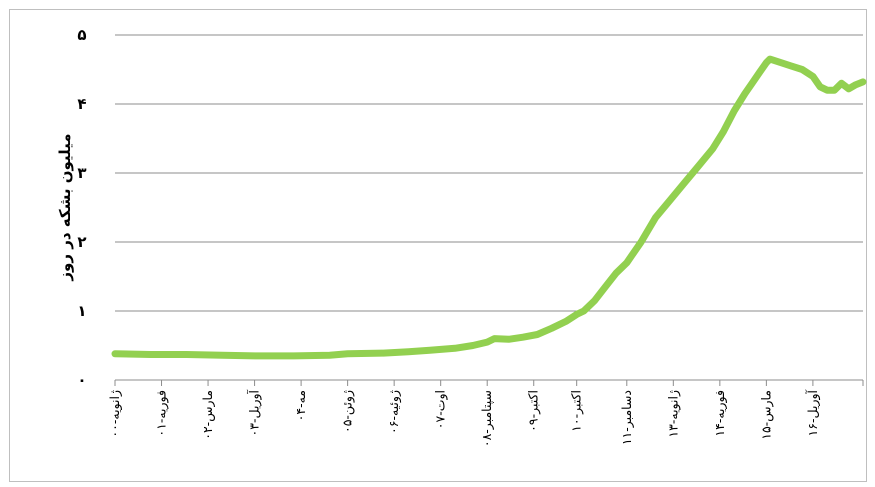  I want to click on x-tick-label: ژانویه-٠٠, so click(115, 414).